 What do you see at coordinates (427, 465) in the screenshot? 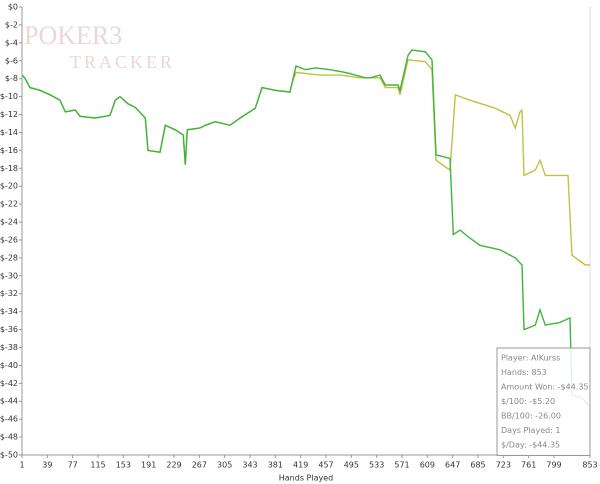
I see `x-tick-label: 609` at bounding box center [427, 465].